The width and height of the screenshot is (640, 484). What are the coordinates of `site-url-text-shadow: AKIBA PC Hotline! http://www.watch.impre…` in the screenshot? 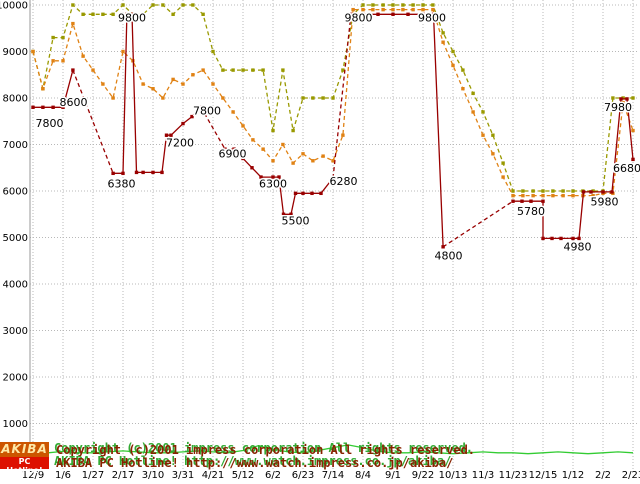 It's located at (253, 461).